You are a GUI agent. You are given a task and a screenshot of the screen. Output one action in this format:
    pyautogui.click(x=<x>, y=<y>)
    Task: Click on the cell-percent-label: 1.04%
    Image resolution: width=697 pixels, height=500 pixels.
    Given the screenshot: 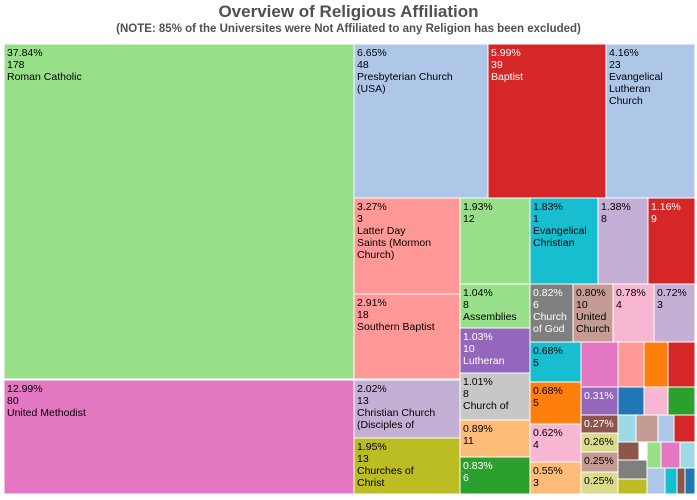 What is the action you would take?
    pyautogui.click(x=478, y=293)
    